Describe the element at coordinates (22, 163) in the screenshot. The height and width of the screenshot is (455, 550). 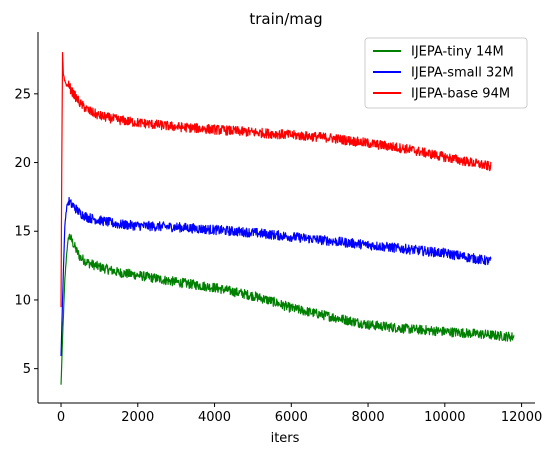
I see `y-tick-label: 20` at that location.